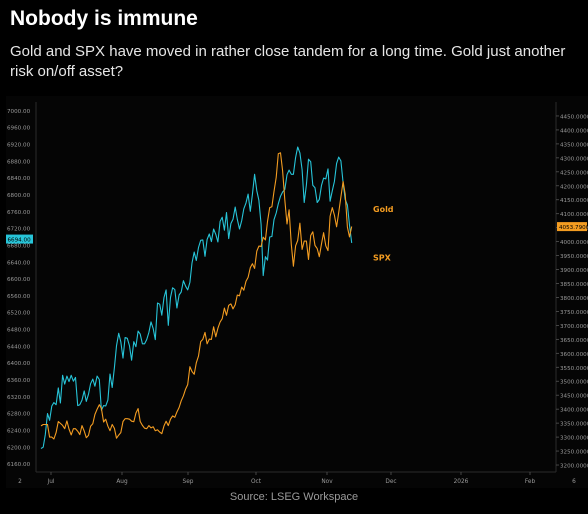 Image resolution: width=588 pixels, height=514 pixels. Describe the element at coordinates (19, 162) in the screenshot. I see `left-tick-label: 6880.00` at that location.